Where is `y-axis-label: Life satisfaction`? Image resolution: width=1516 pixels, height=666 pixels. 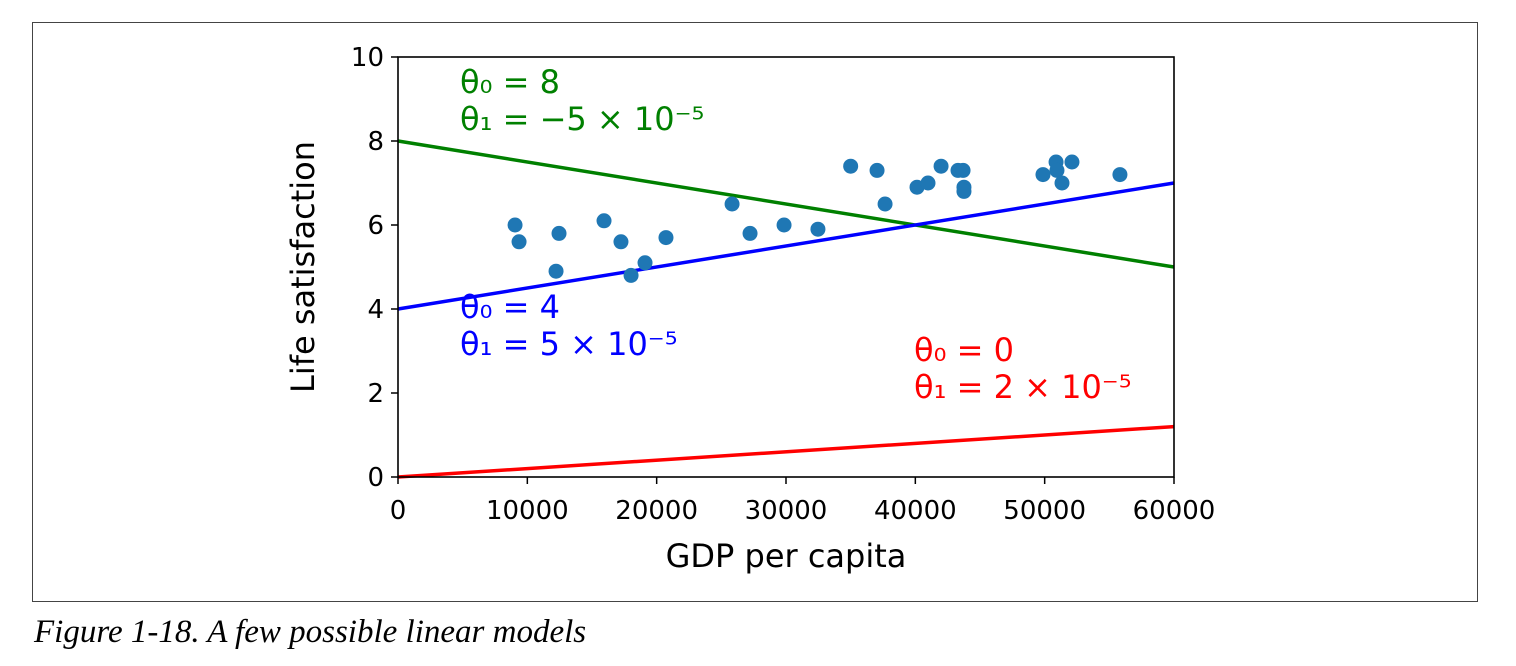
y-axis-label: Life satisfaction is located at coordinates (303, 267).